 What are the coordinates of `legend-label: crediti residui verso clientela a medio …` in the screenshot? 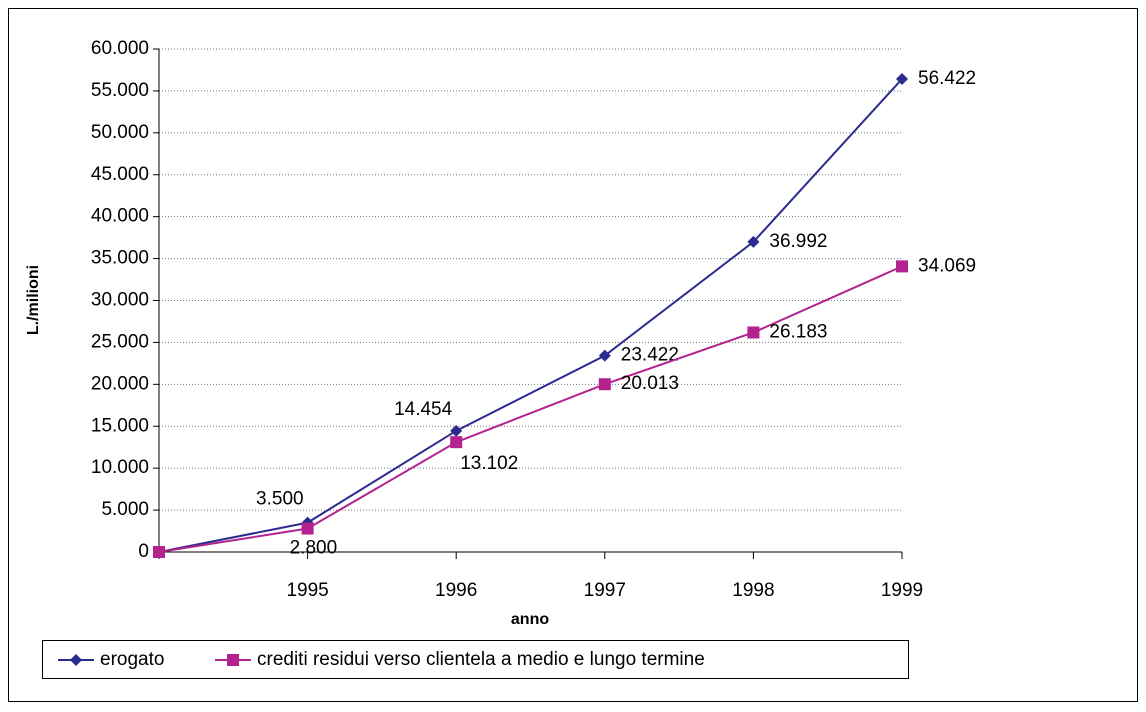 It's located at (481, 659).